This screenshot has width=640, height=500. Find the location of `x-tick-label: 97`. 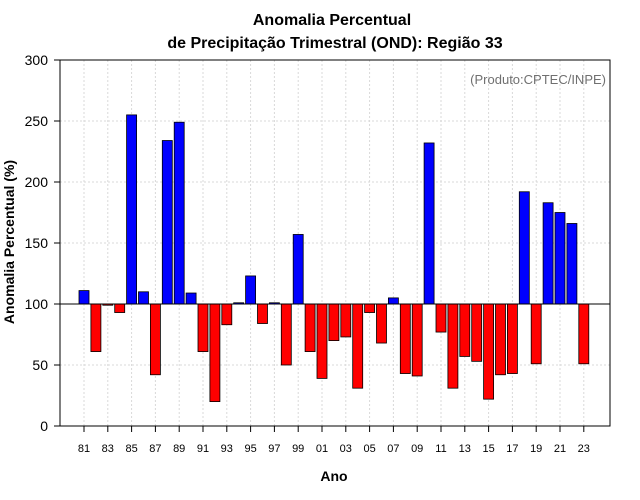

x-tick-label: 97 is located at coordinates (274, 449).